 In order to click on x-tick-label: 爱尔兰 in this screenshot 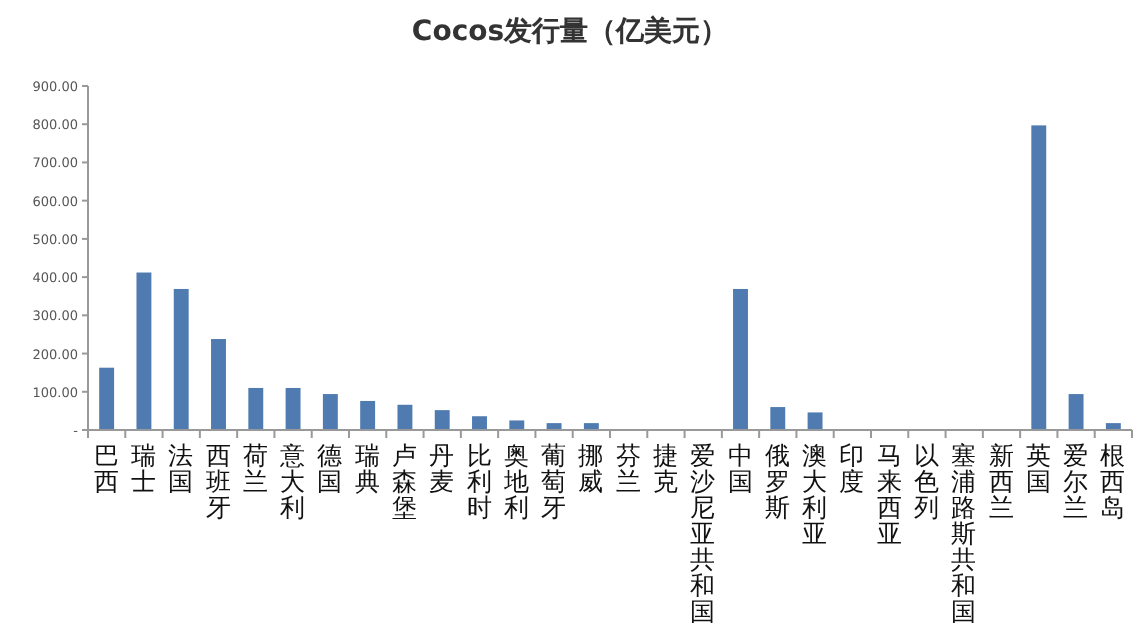, I will do `click(1076, 481)`.